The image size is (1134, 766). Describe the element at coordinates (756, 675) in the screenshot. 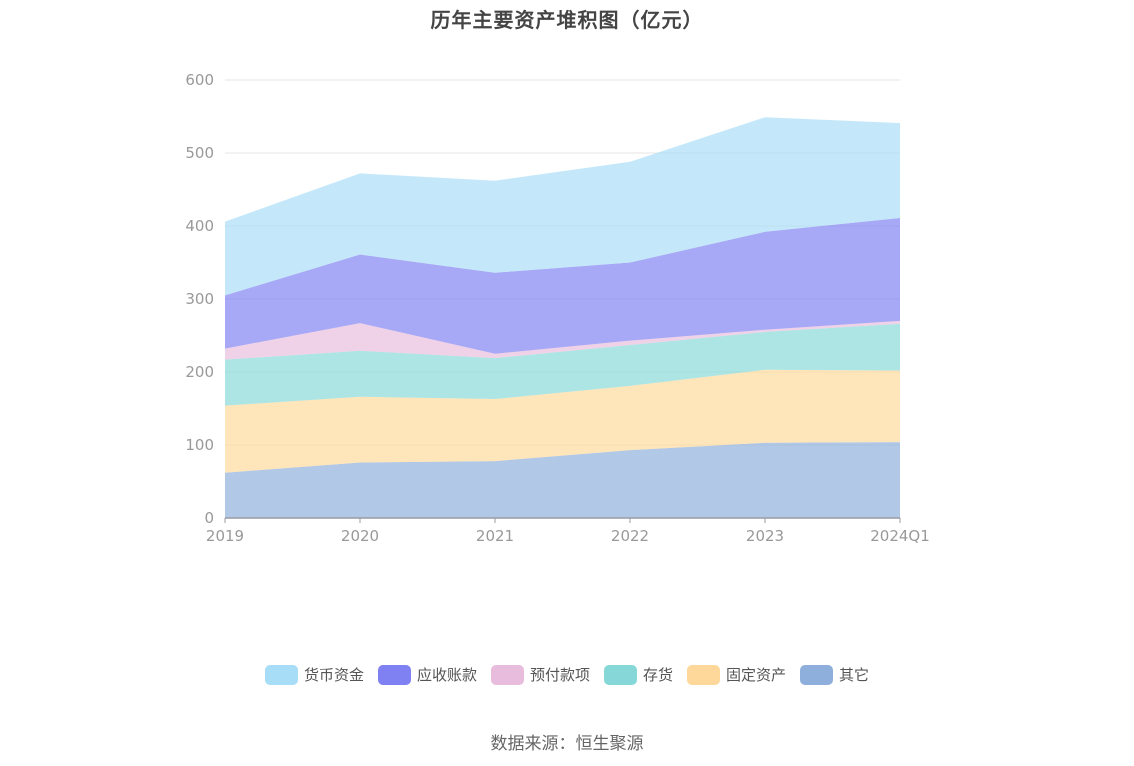

I see `legend-label: 固定资产` at that location.